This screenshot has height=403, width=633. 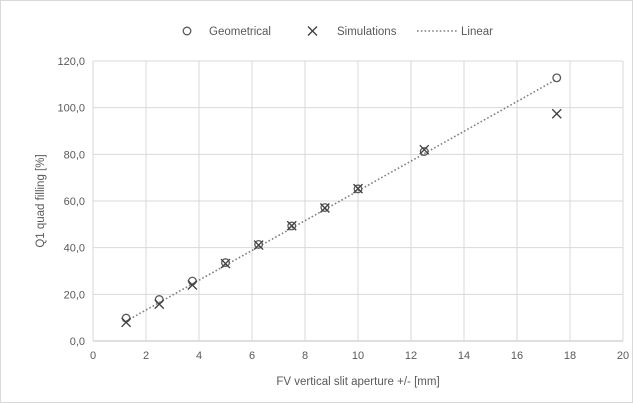 I want to click on y-axis-title: Q1 quad filling [%], so click(x=41, y=200).